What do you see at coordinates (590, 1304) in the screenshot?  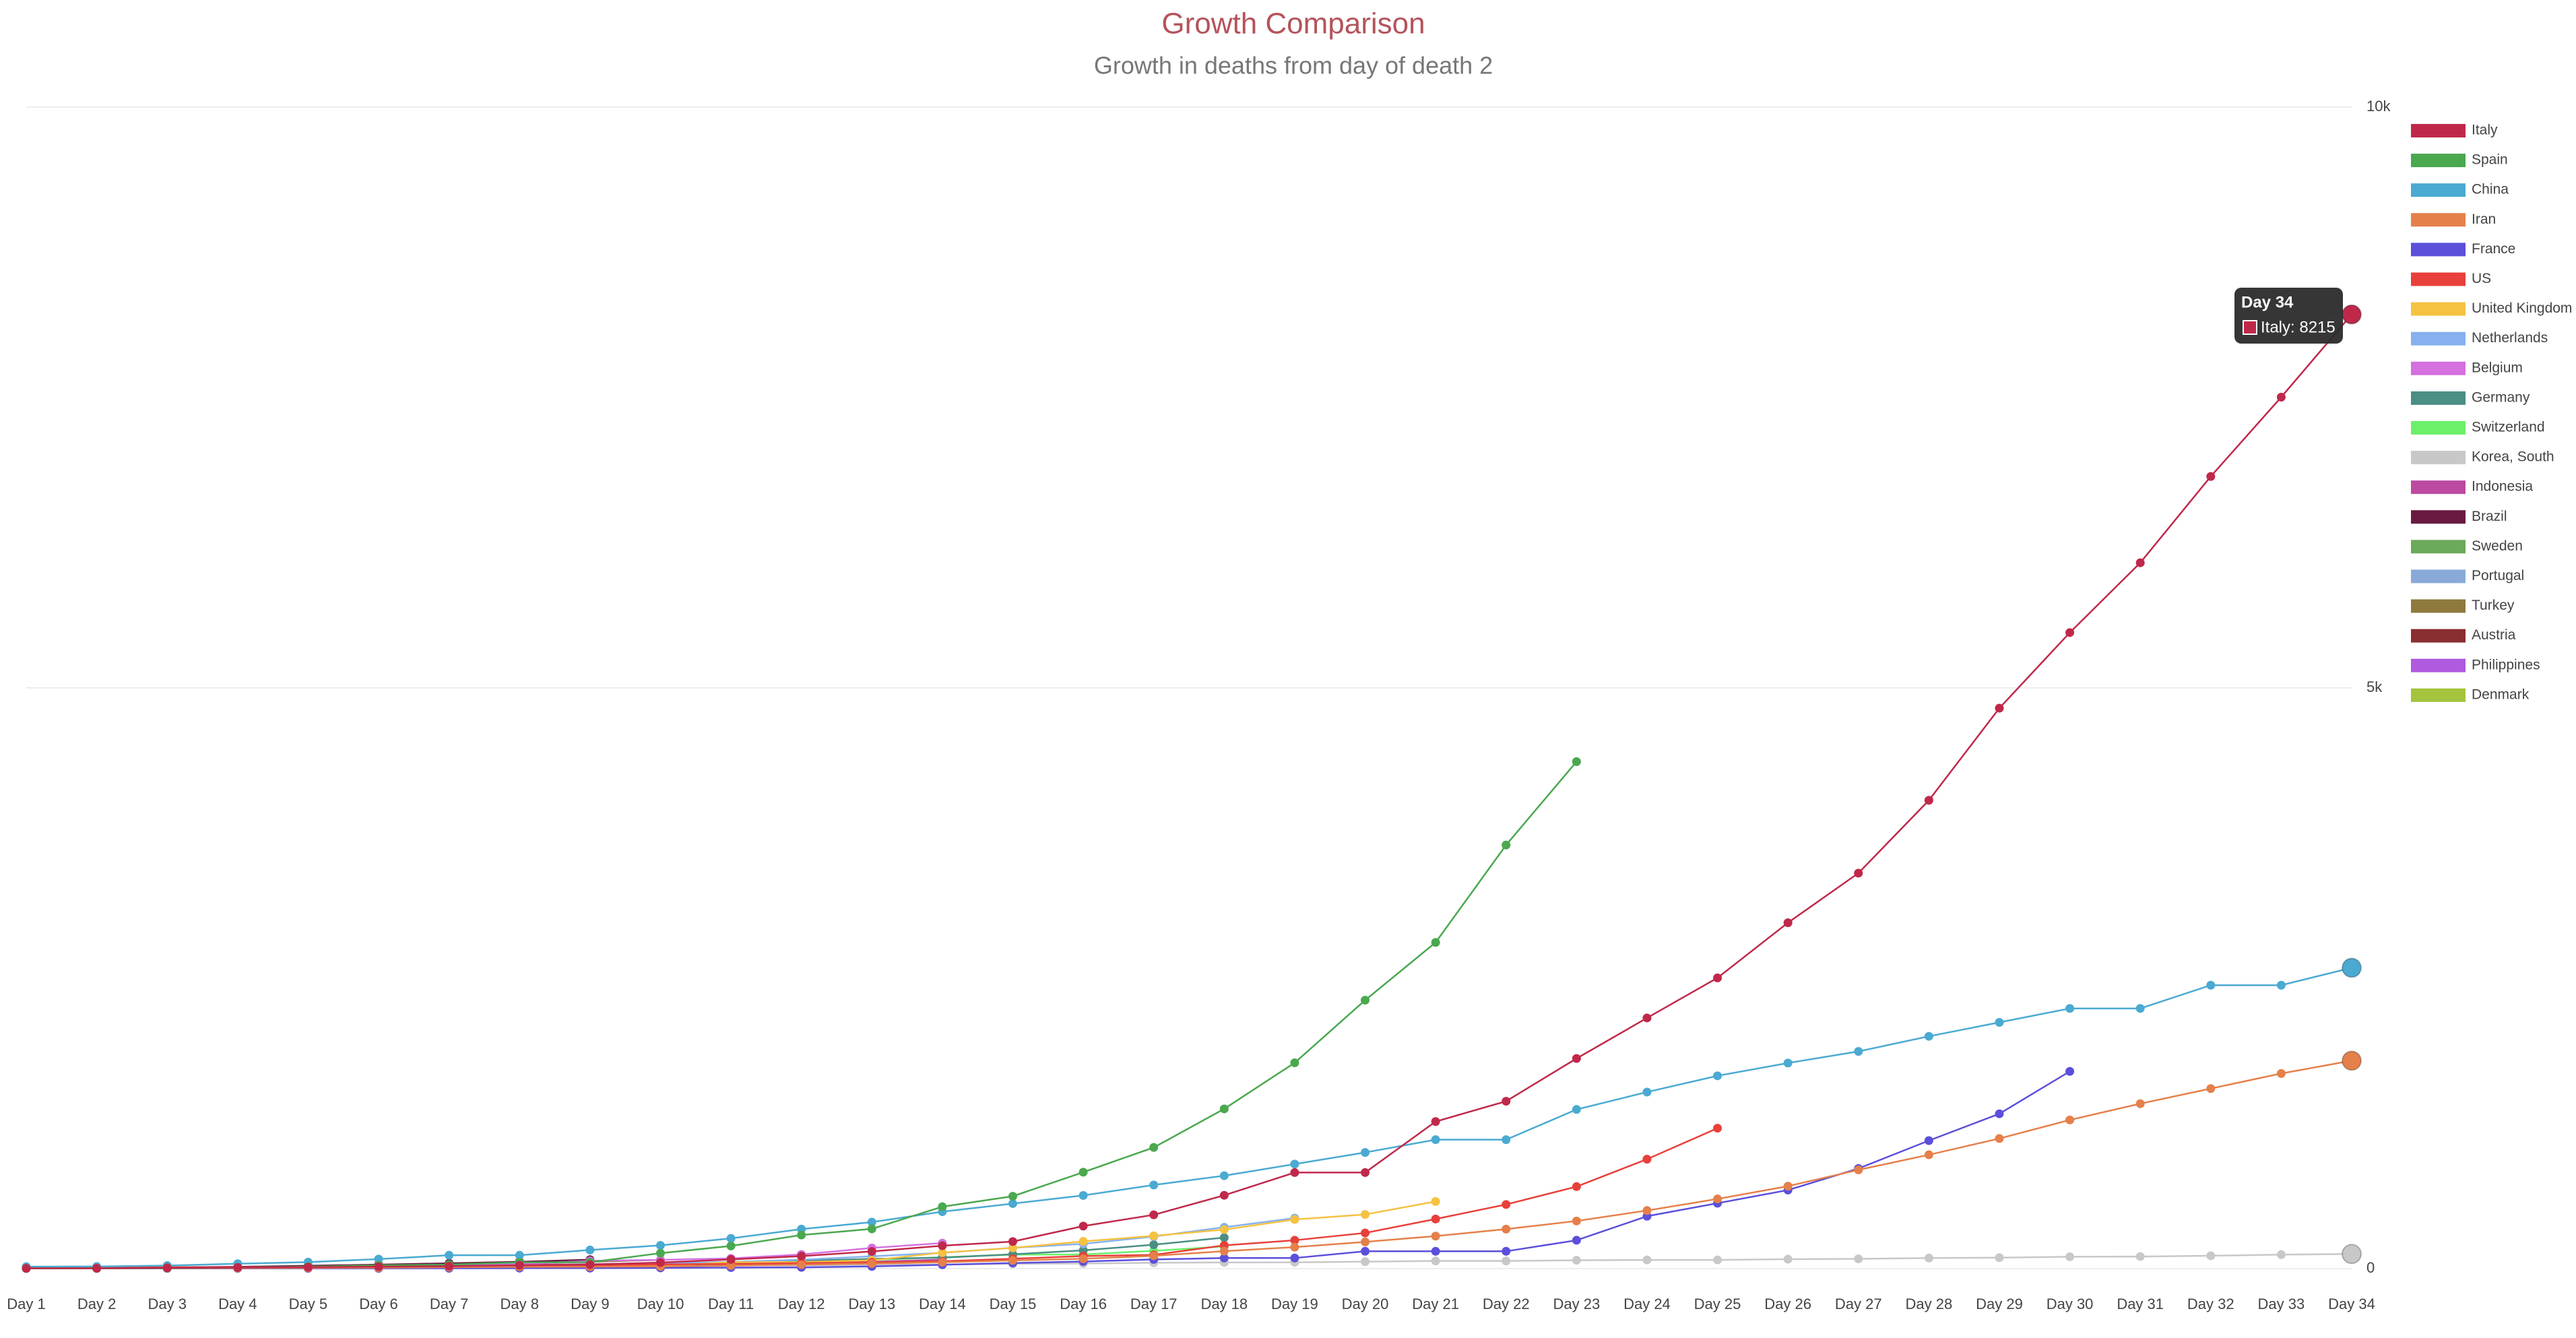 I see `x-tick-label: Day 9` at bounding box center [590, 1304].